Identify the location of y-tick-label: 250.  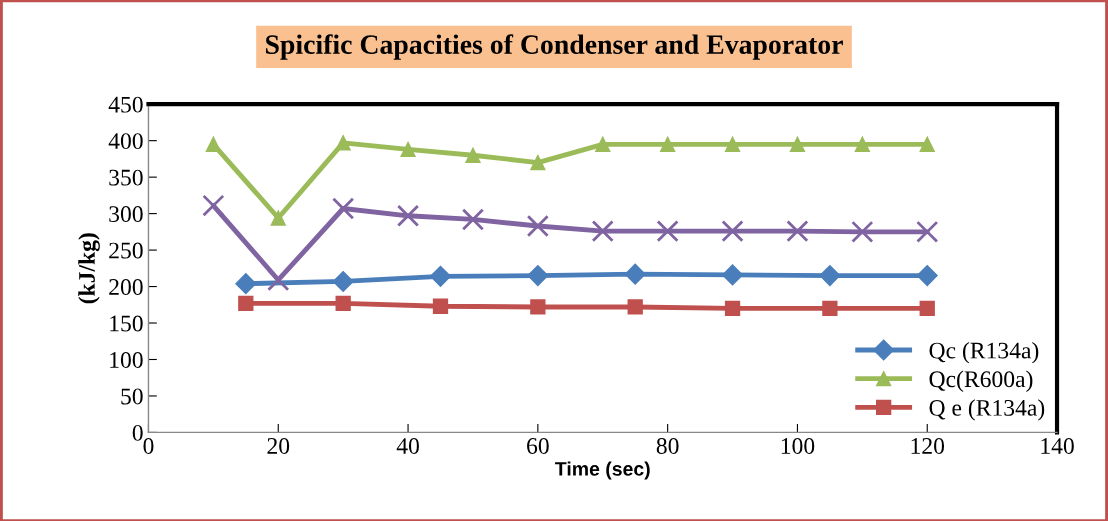
(126, 250).